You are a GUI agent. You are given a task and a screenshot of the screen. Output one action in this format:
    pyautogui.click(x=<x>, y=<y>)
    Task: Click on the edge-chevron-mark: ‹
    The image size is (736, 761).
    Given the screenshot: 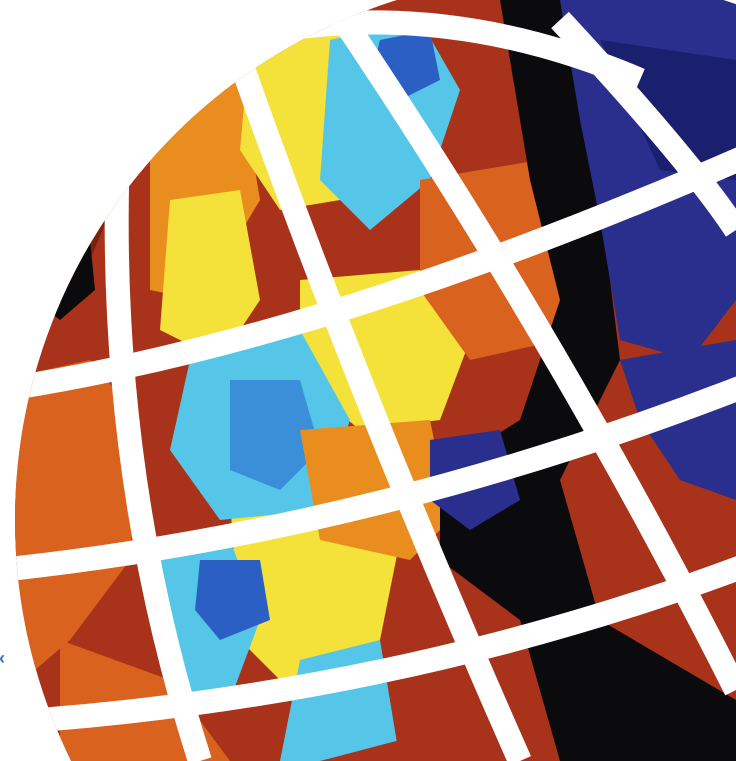 What is the action you would take?
    pyautogui.click(x=2, y=658)
    